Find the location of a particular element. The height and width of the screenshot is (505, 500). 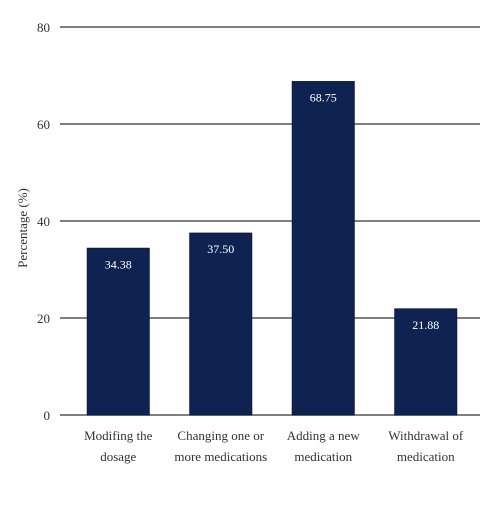

bar-value-label: 21.88 is located at coordinates (425, 325).